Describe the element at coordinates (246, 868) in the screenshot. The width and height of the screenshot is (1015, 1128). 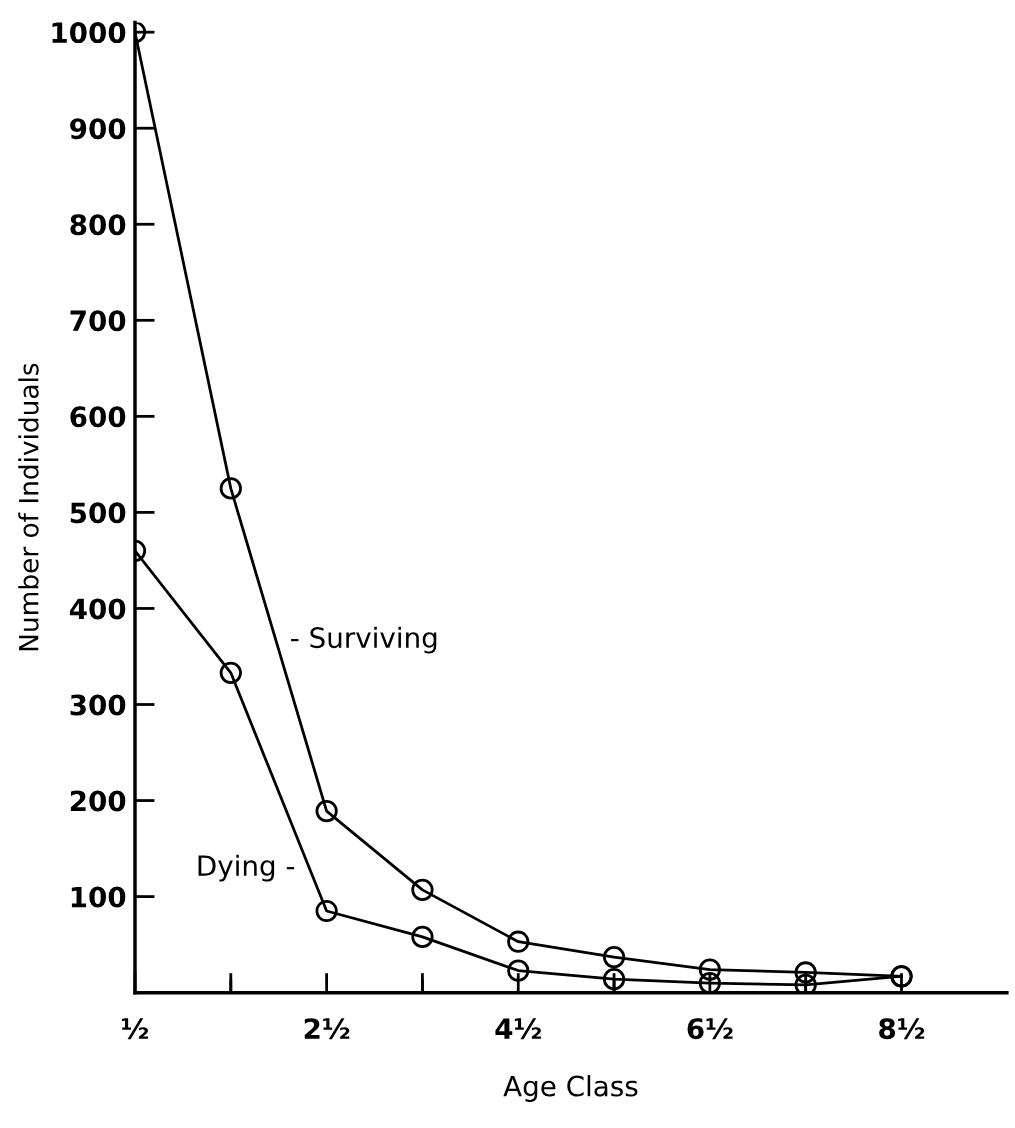
I see `series-label: Dying -` at that location.